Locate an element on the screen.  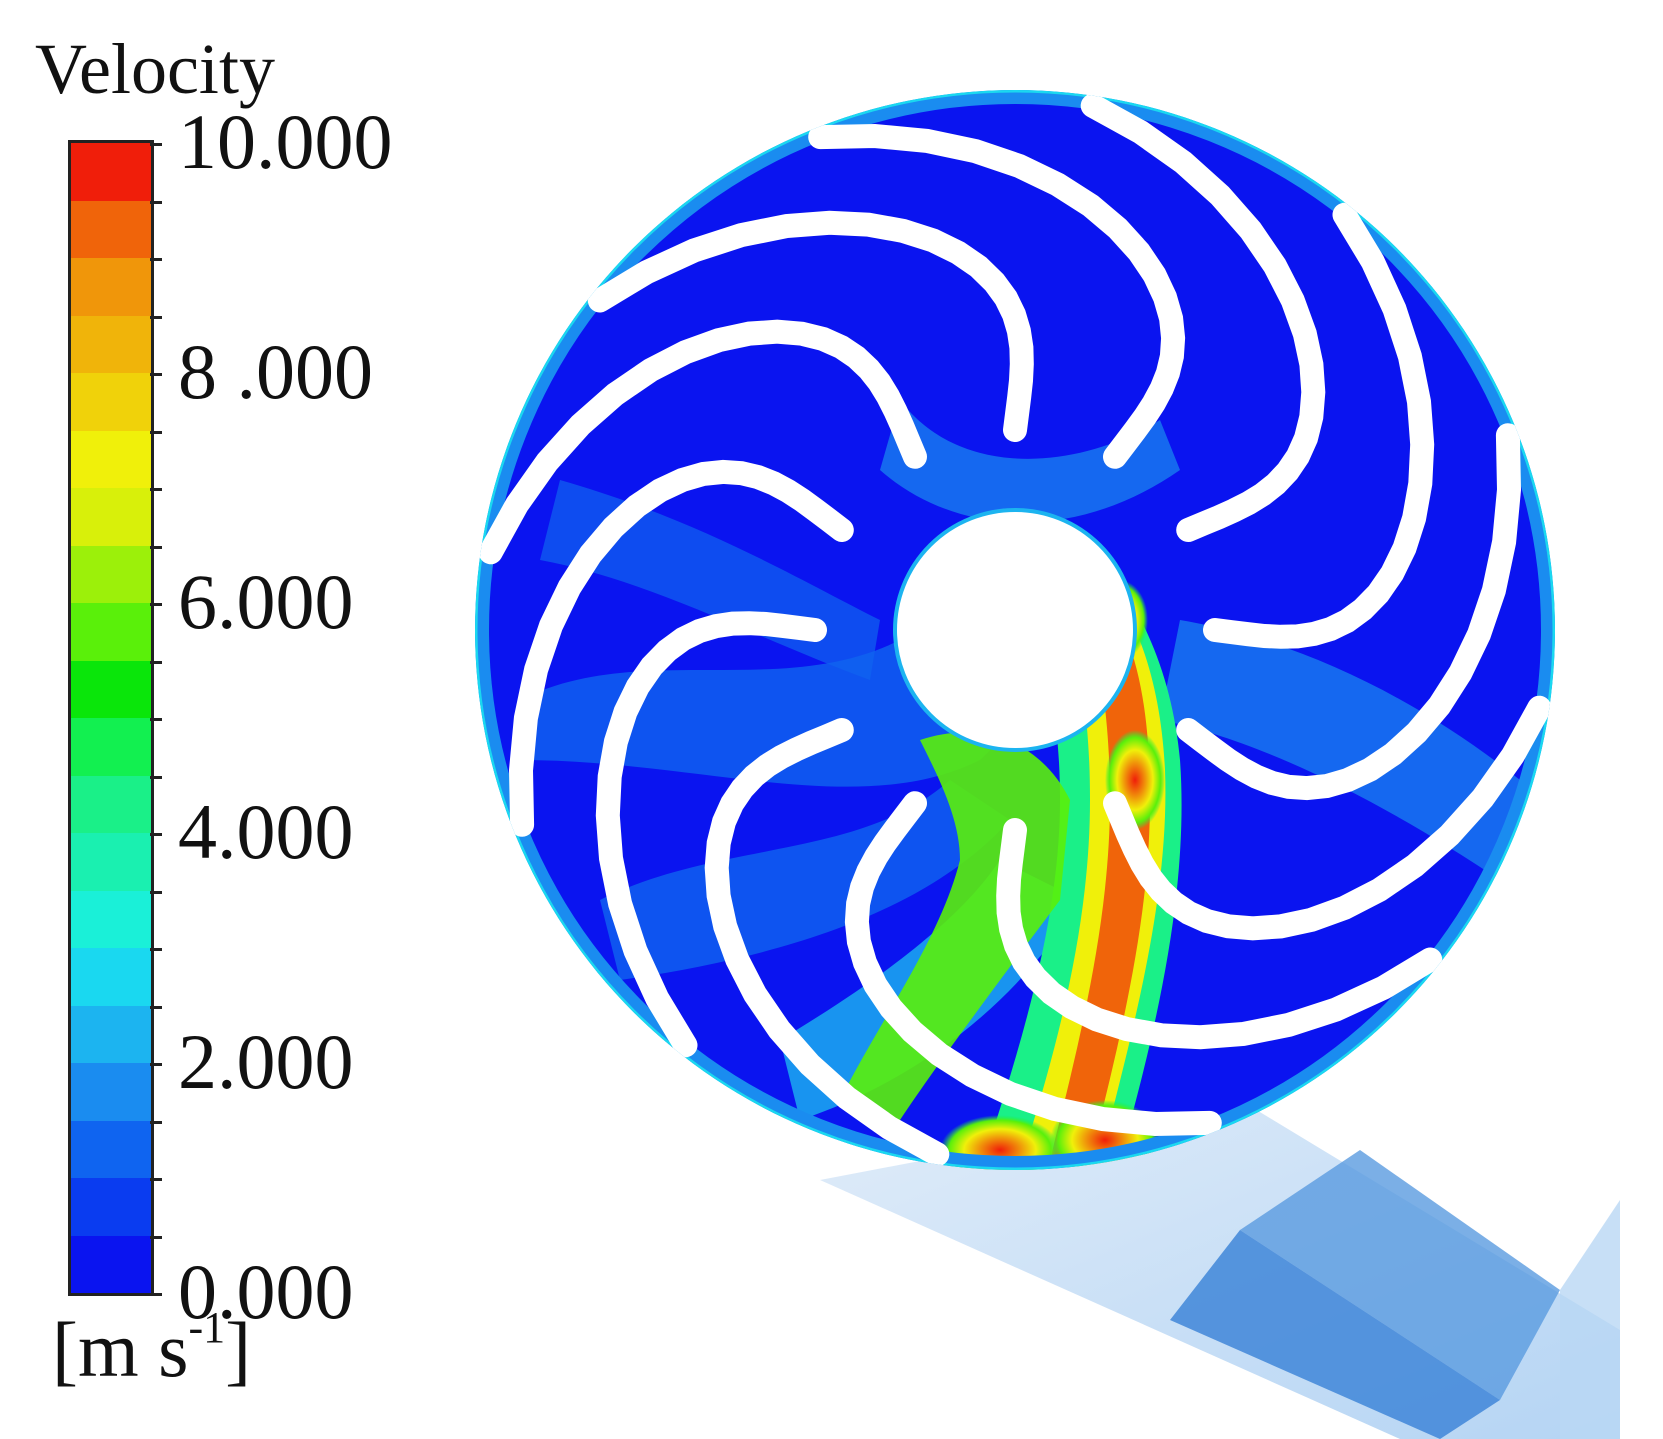
tick-label: 4.000 is located at coordinates (266, 831).